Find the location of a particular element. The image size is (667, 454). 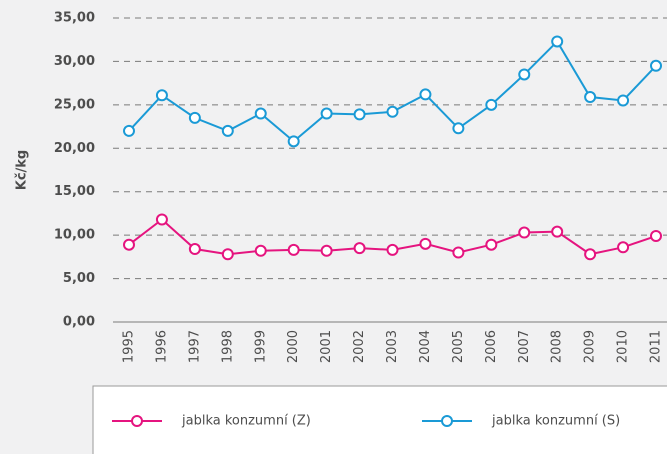

y-tick-label: 5,00 is located at coordinates (79, 278).